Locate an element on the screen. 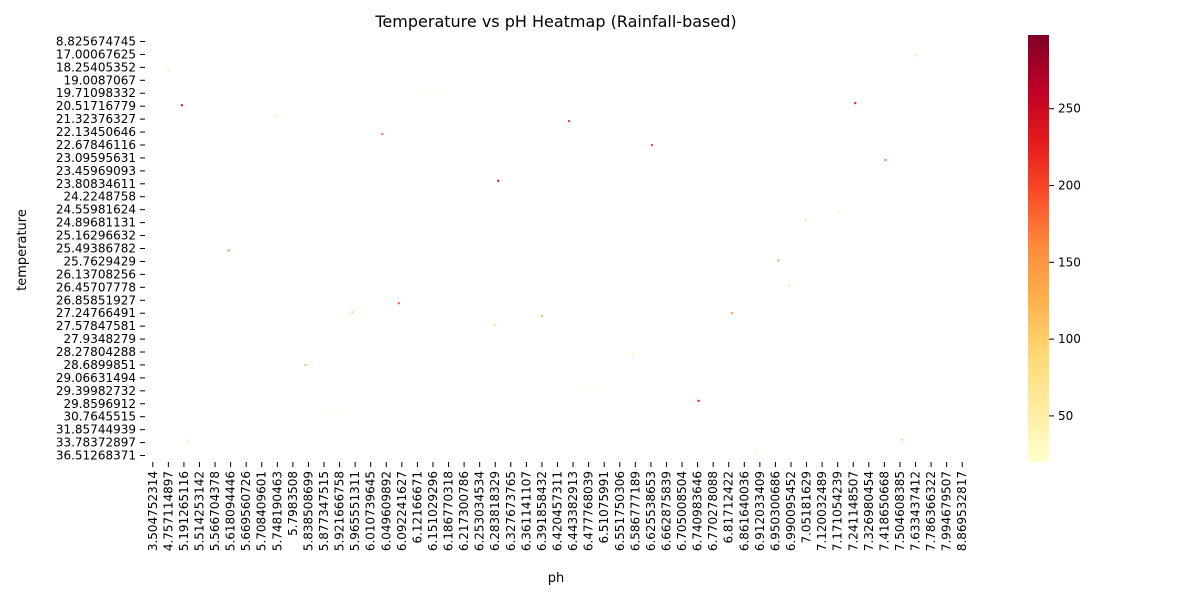 This screenshot has height=600, width=1200. y-tick-label: 24.2248758 is located at coordinates (99, 197).